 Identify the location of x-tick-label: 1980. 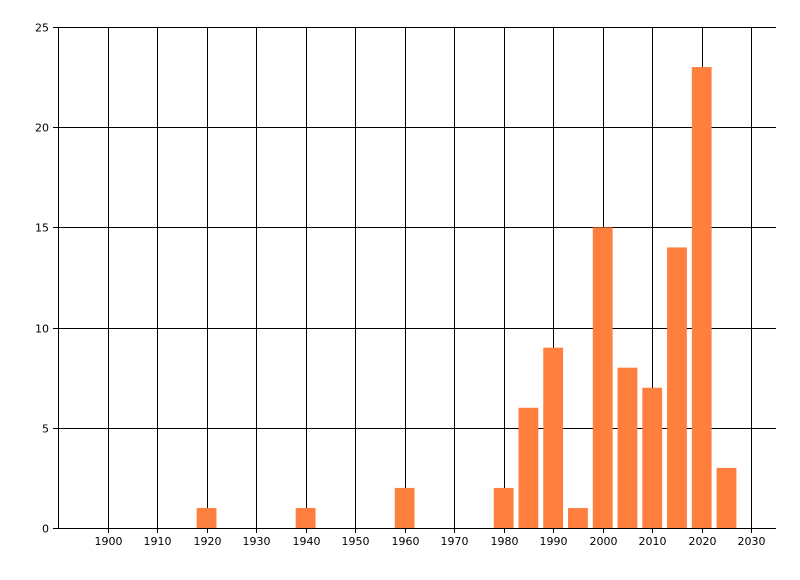
(505, 541).